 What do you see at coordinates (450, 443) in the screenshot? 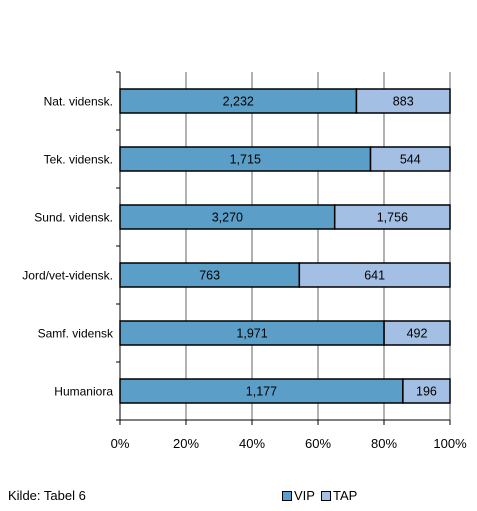
I see `x-tick-label: 100%` at bounding box center [450, 443].